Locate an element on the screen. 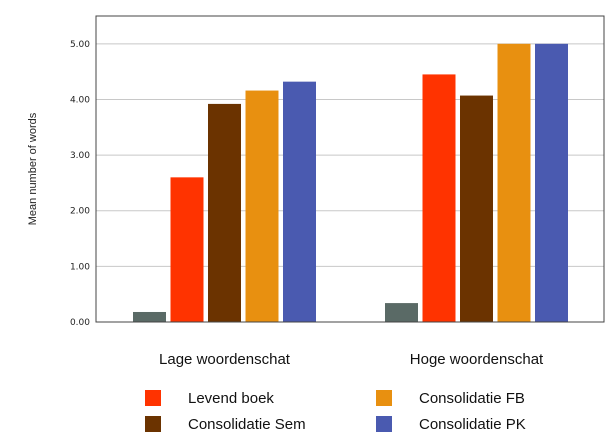 The height and width of the screenshot is (439, 606). y-tick-label: 3.00 is located at coordinates (80, 156).